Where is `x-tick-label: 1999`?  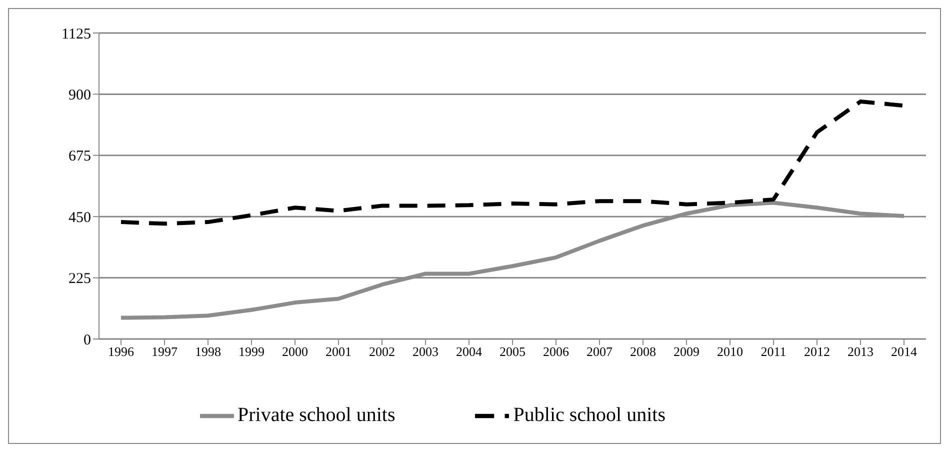
x-tick-label: 1999 is located at coordinates (251, 352).